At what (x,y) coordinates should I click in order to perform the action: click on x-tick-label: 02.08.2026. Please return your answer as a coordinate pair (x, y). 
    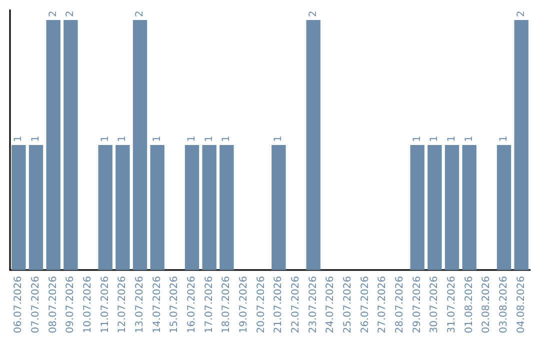
    Looking at the image, I should click on (486, 305).